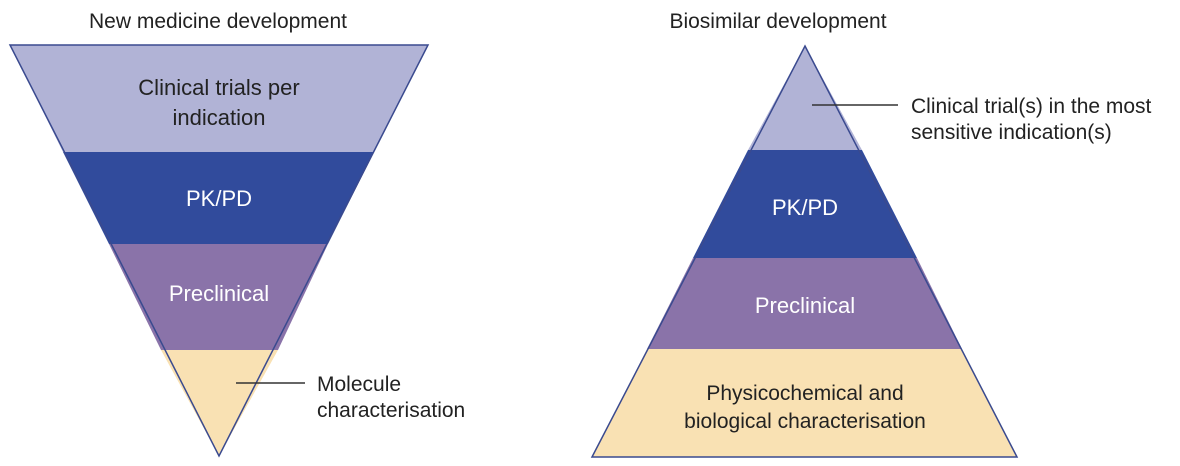 The width and height of the screenshot is (1180, 466). I want to click on left-layer-clinical-trials, so click(219, 98).